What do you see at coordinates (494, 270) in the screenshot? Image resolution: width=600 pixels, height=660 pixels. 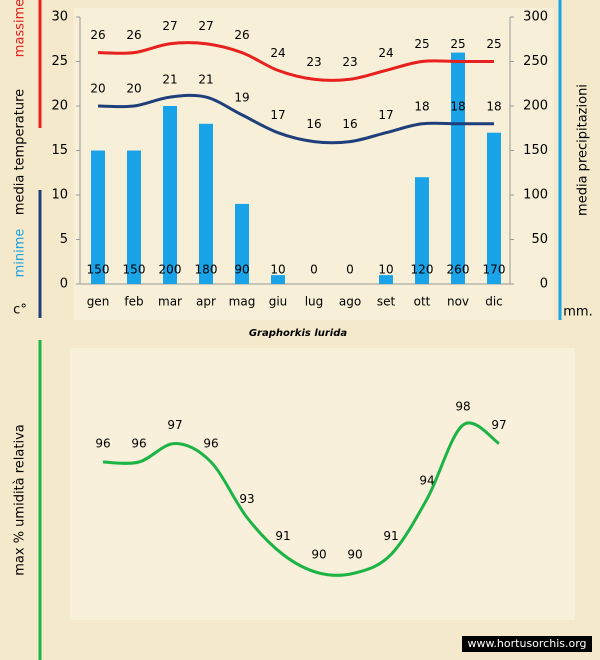 I see `bar-label: 170` at bounding box center [494, 270].